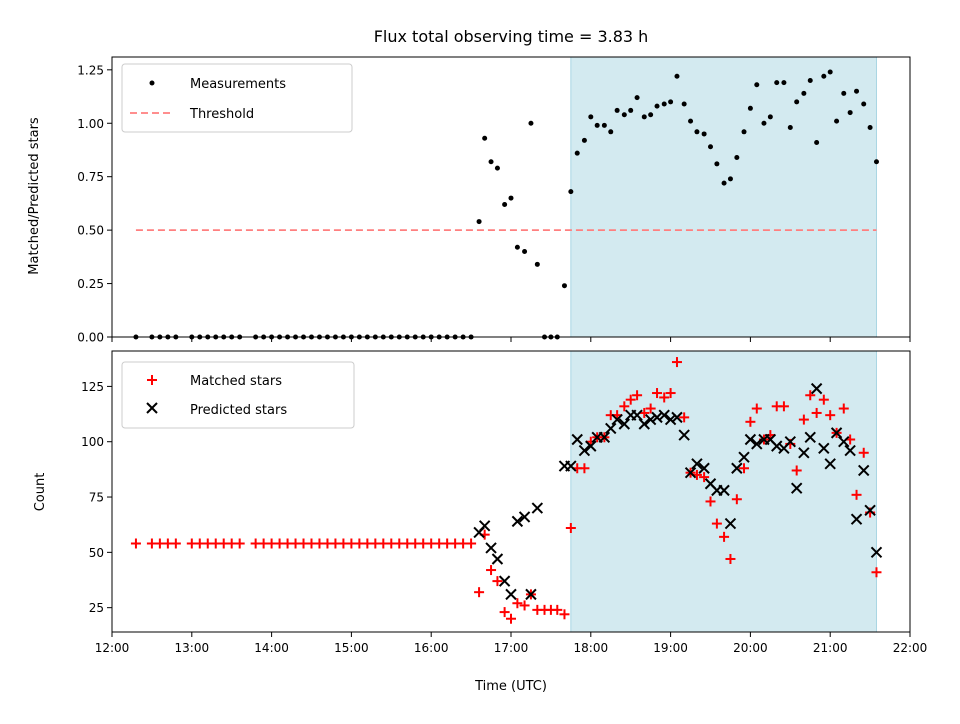 The height and width of the screenshot is (724, 960). Describe the element at coordinates (90, 284) in the screenshot. I see `top-y-tick-label: 0.25` at that location.